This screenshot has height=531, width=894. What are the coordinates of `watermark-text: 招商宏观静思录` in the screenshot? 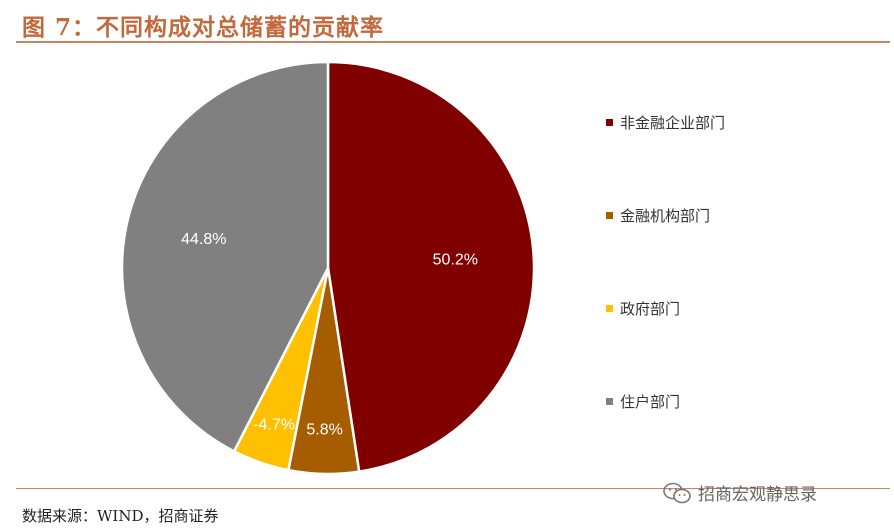 It's located at (757, 495).